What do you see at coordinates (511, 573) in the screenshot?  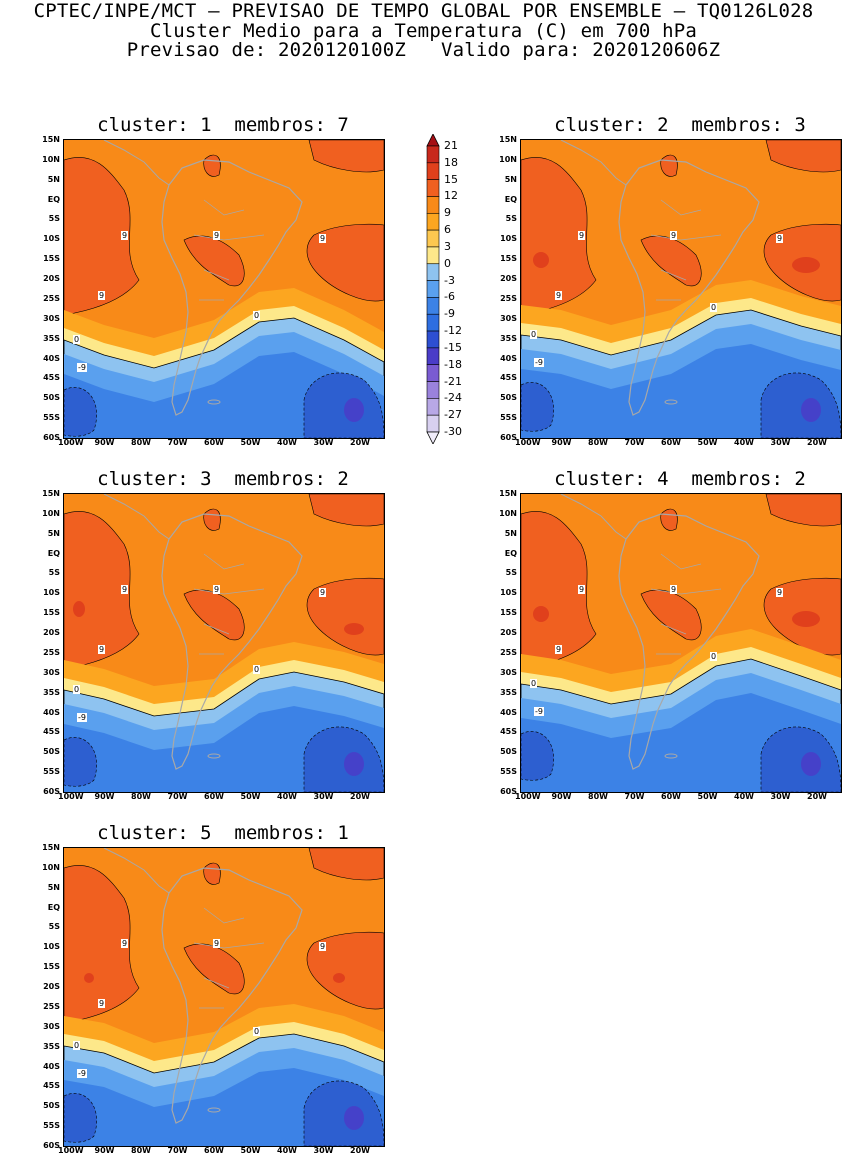 I see `lat-tick-label: 5S` at bounding box center [511, 573].